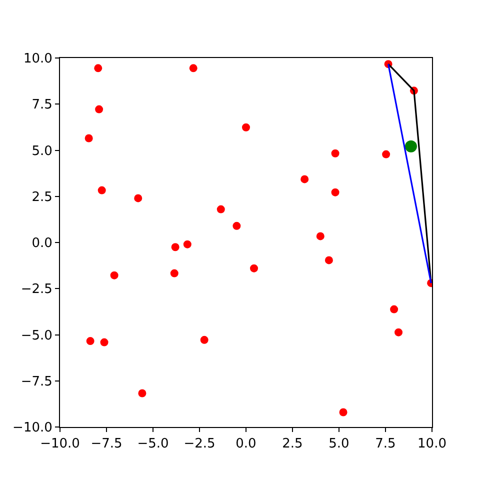 The width and height of the screenshot is (480, 480). Describe the element at coordinates (153, 444) in the screenshot. I see `x-tick-label: −5.0` at that location.